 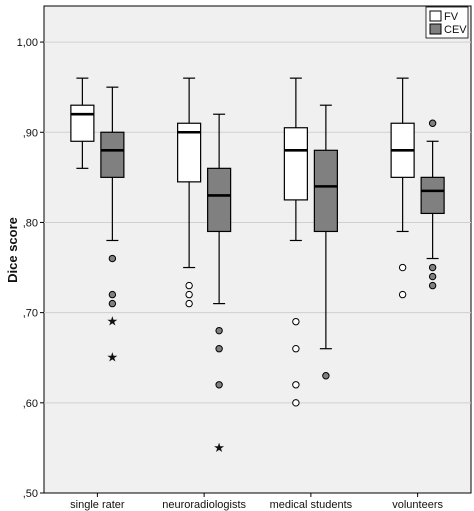 I want to click on box-cev: ★, so click(x=219, y=284).